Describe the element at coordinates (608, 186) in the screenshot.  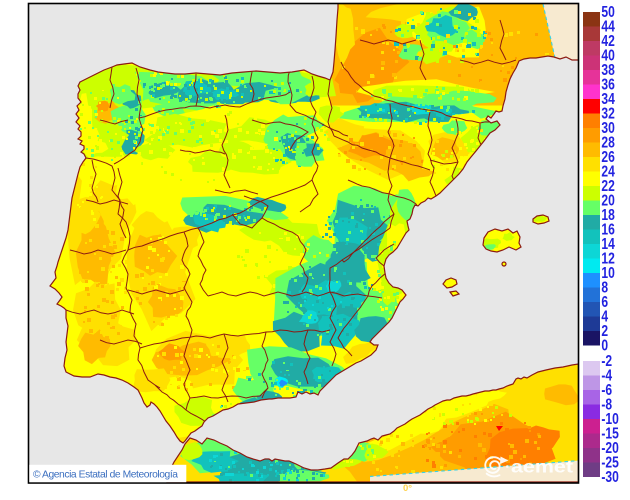
I see `svg-text: 22` at that location.